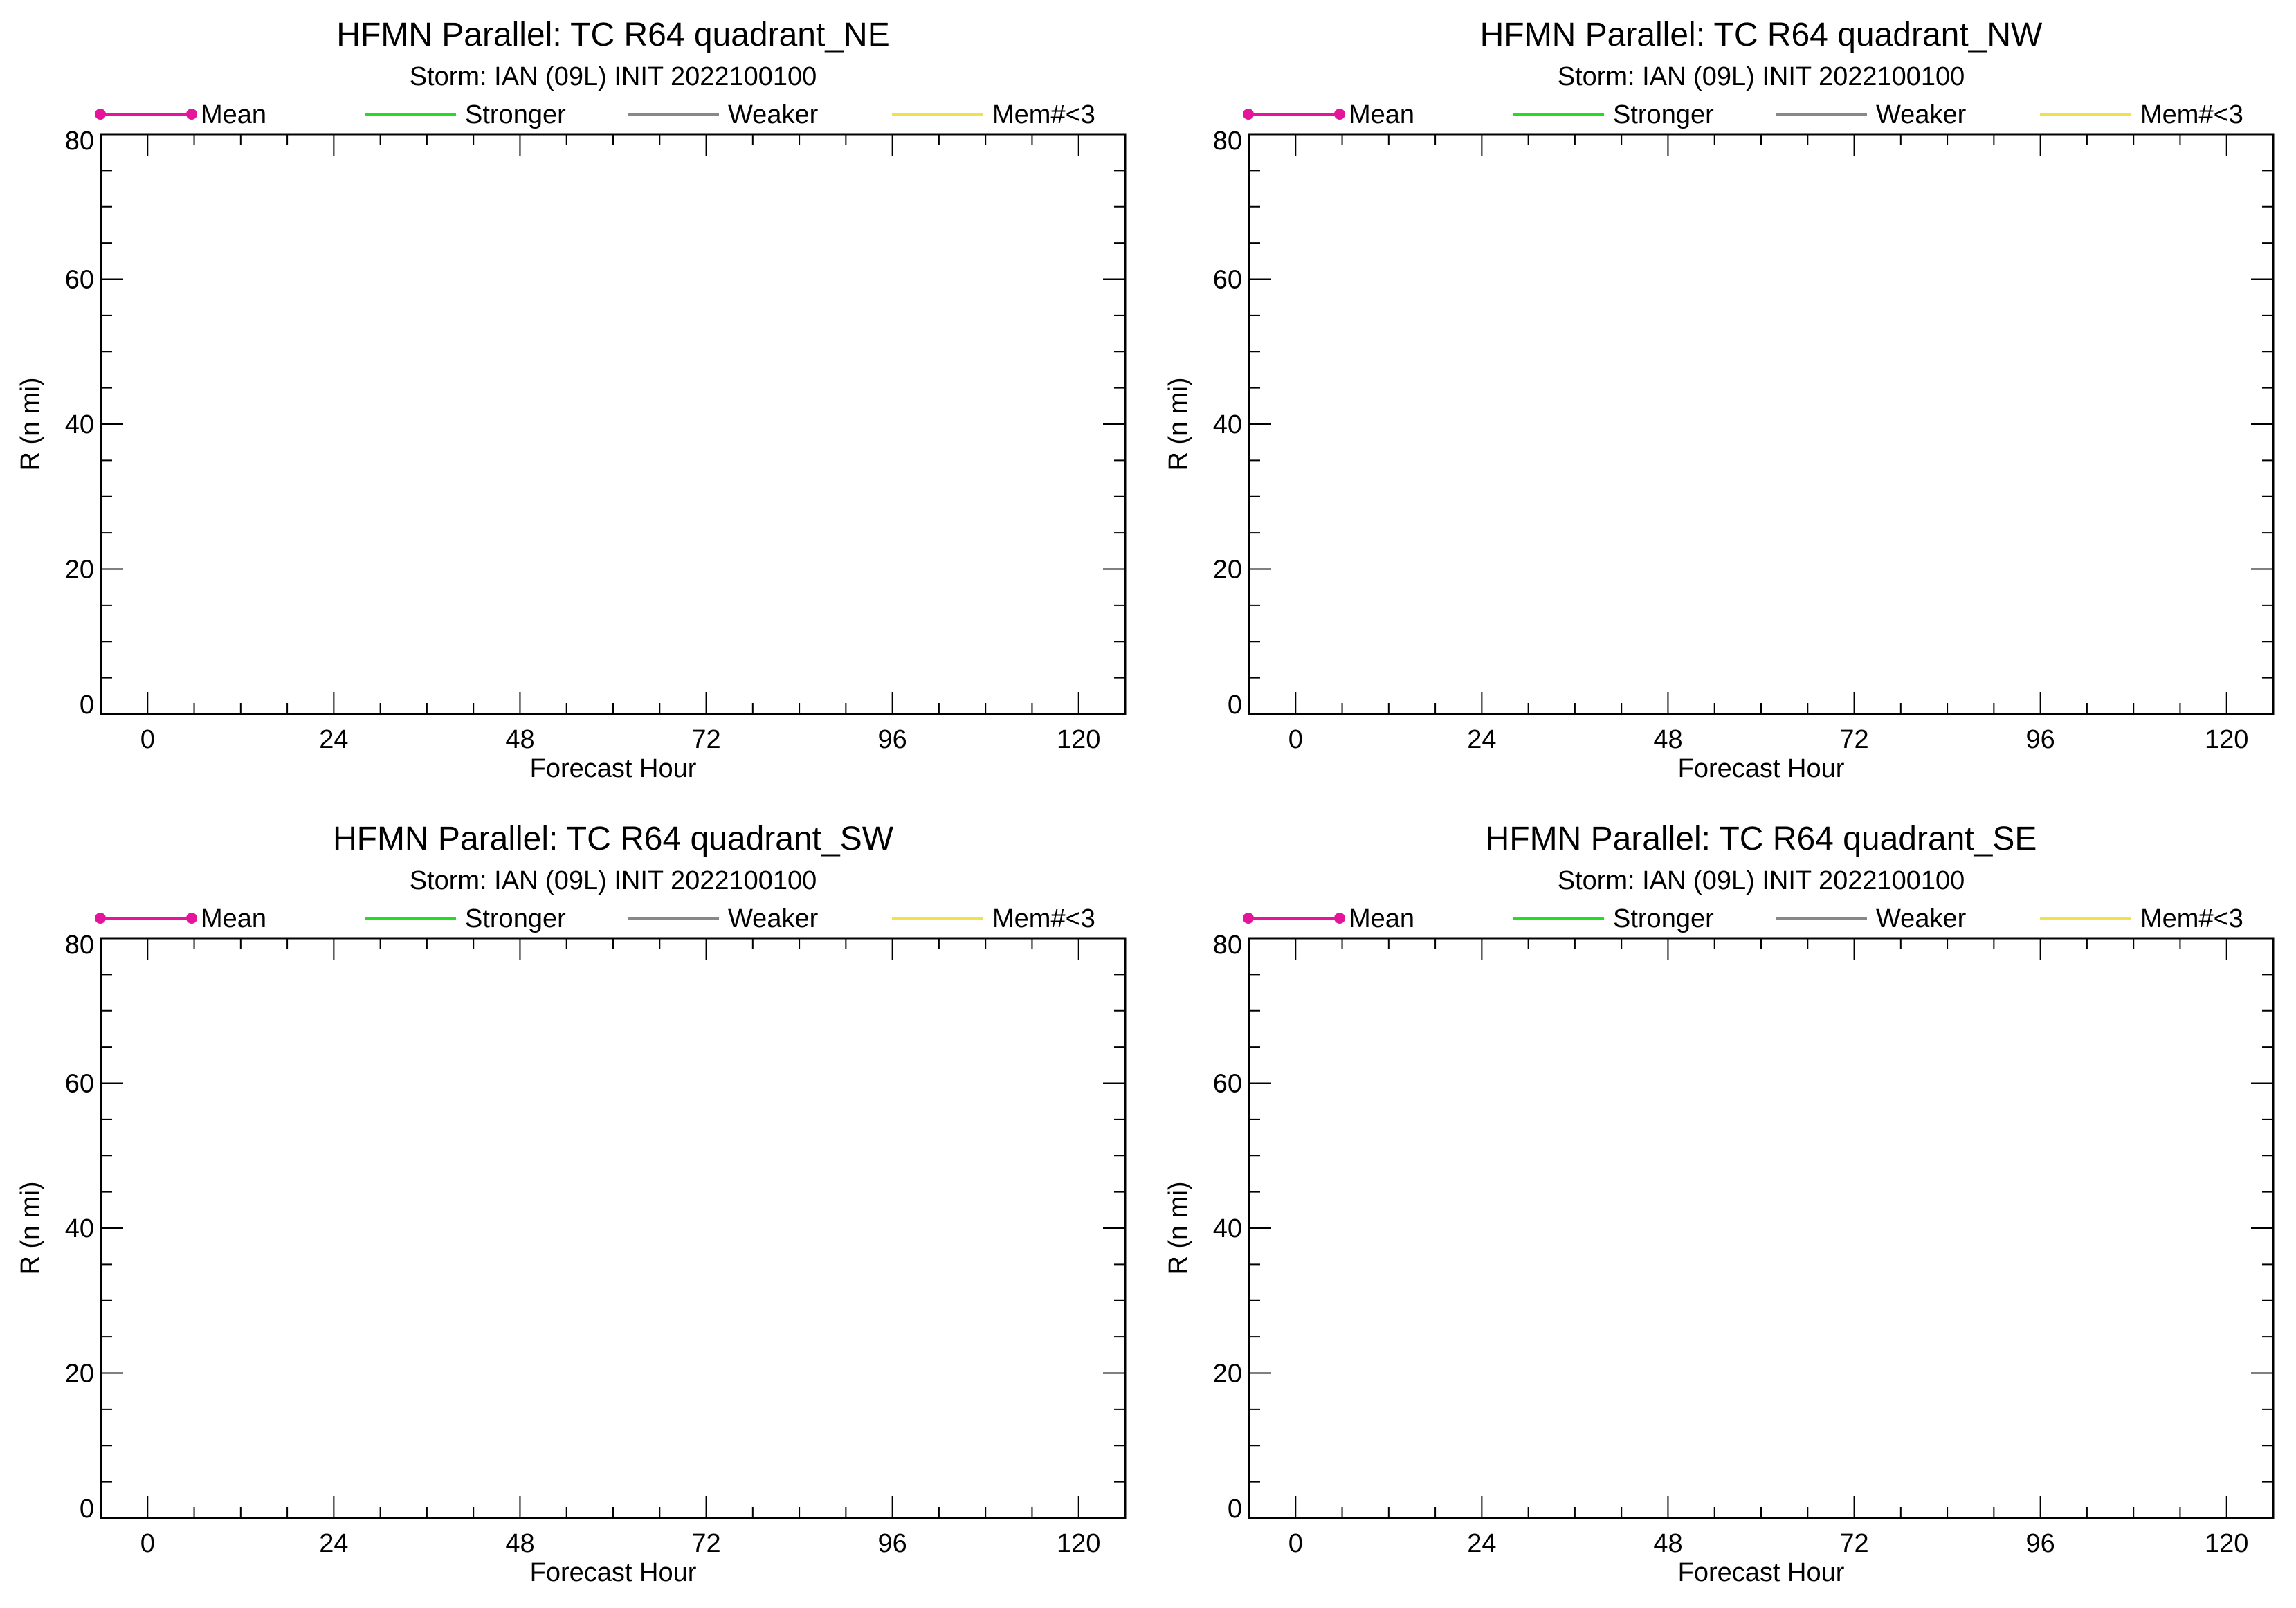 Image resolution: width=2296 pixels, height=1608 pixels. I want to click on chart-title: HFMN Parallel: TC R64 quadrant_NE, so click(612, 35).